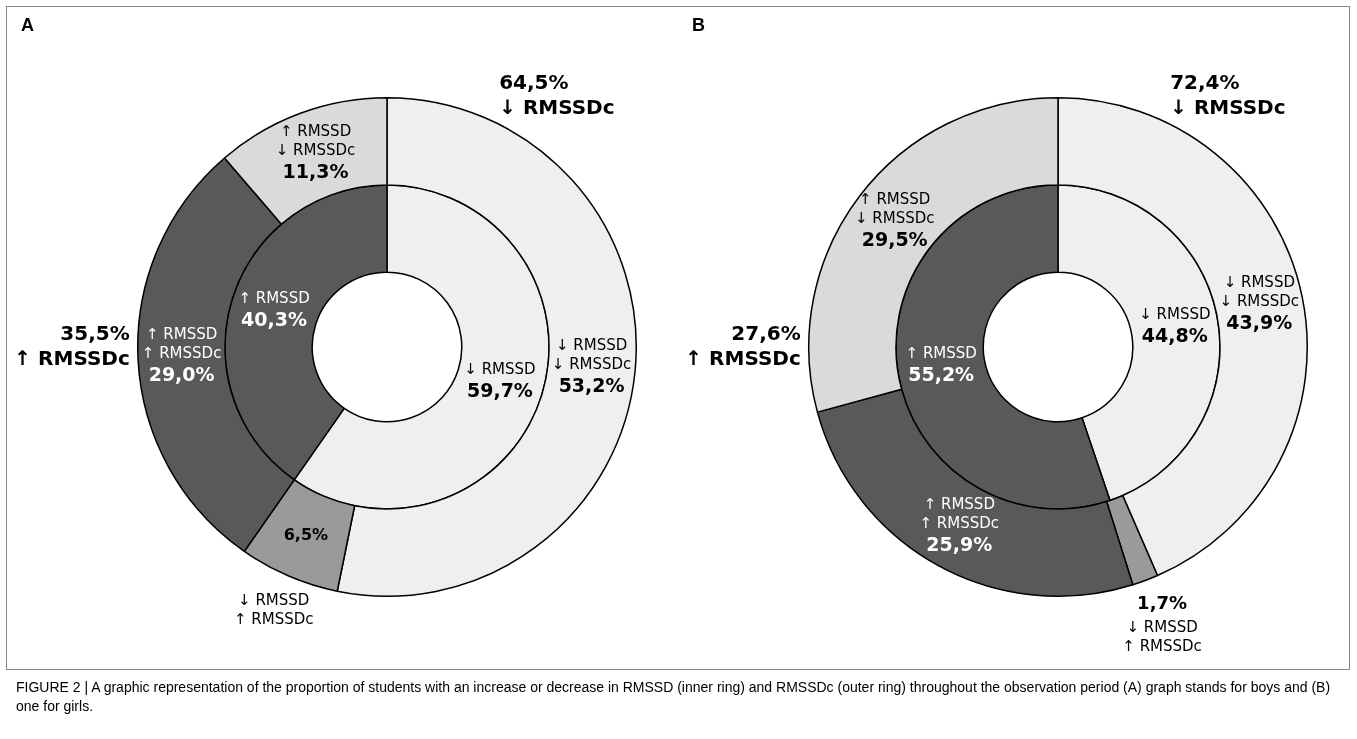 The width and height of the screenshot is (1357, 739). I want to click on data-label: 53,2%, so click(591, 384).